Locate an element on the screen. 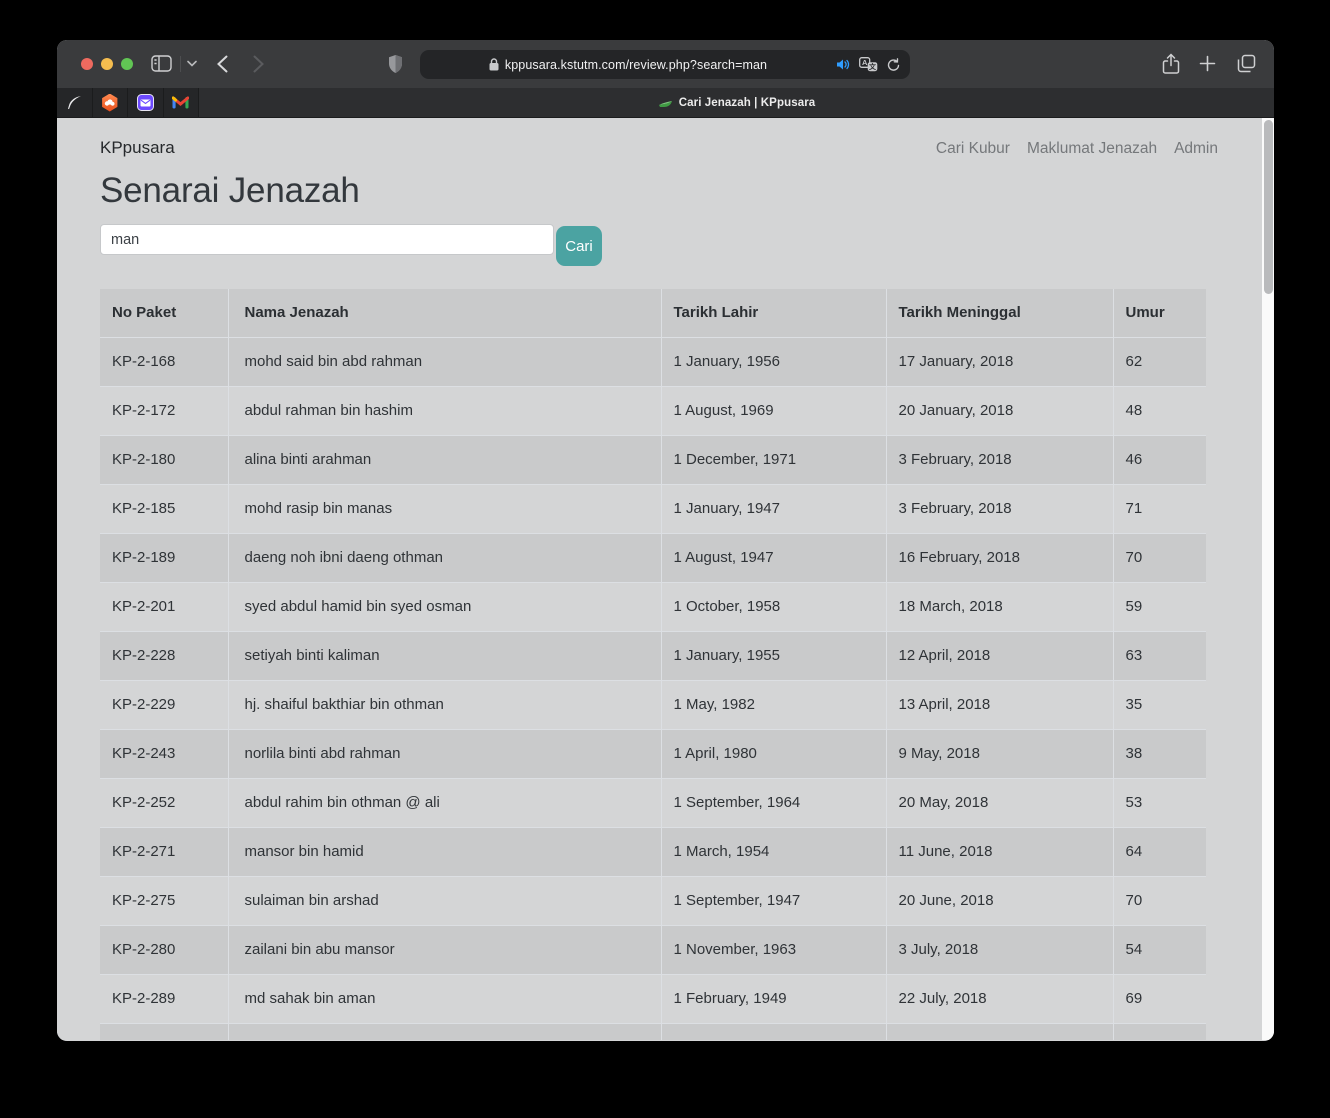  reload-icon is located at coordinates (893, 64).